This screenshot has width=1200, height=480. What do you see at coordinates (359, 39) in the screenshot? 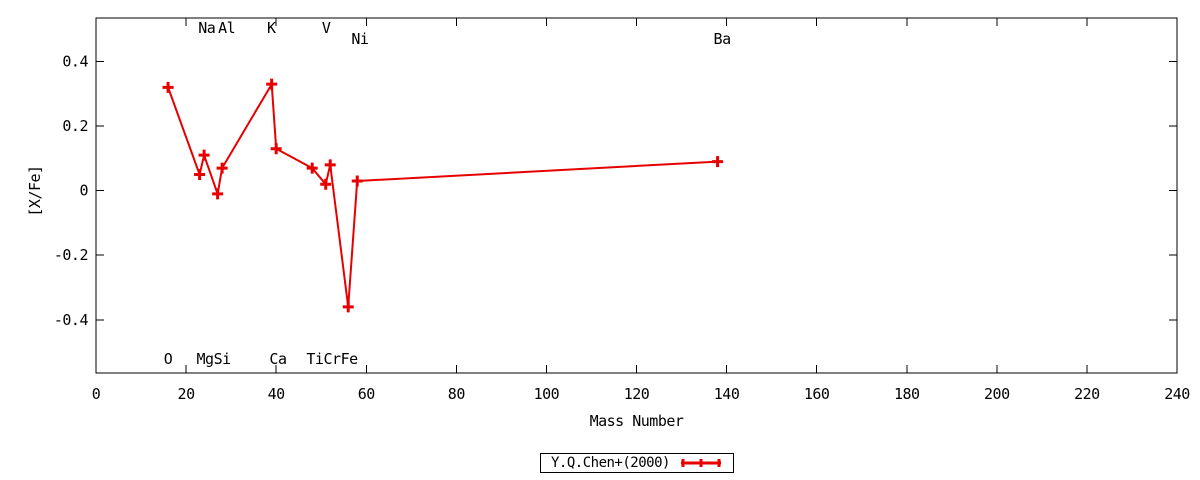
I see `element-label-Ni: Ni` at bounding box center [359, 39].